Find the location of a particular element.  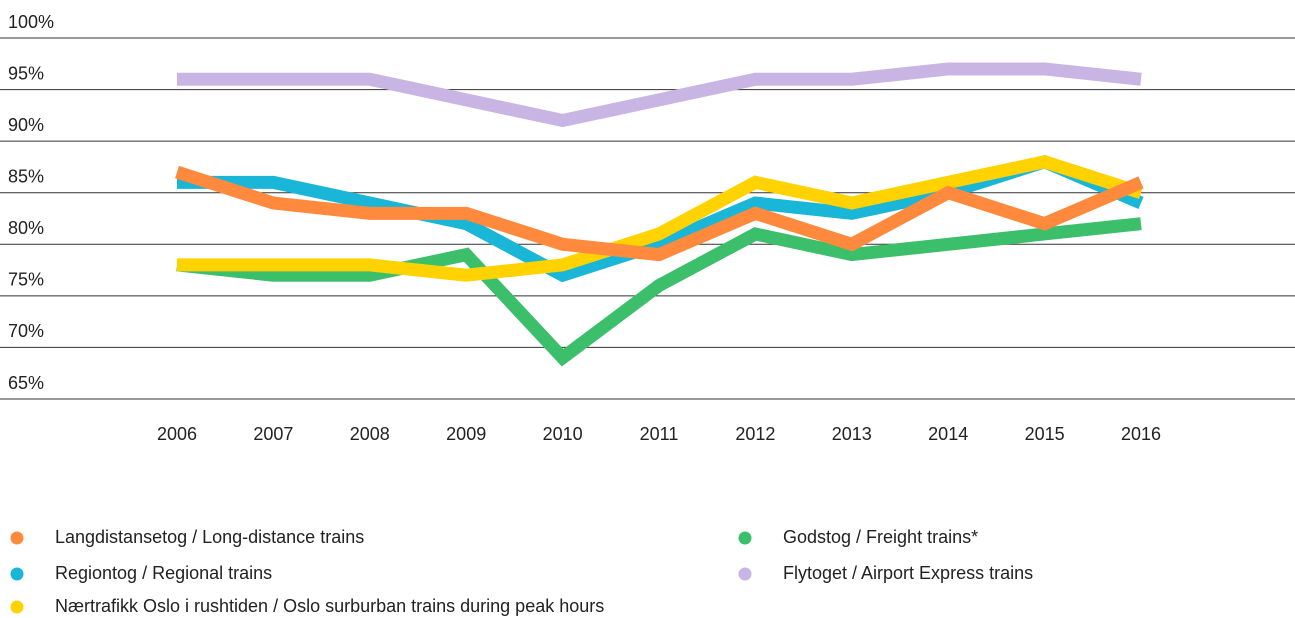

x-tick-label: 2009 is located at coordinates (466, 434).